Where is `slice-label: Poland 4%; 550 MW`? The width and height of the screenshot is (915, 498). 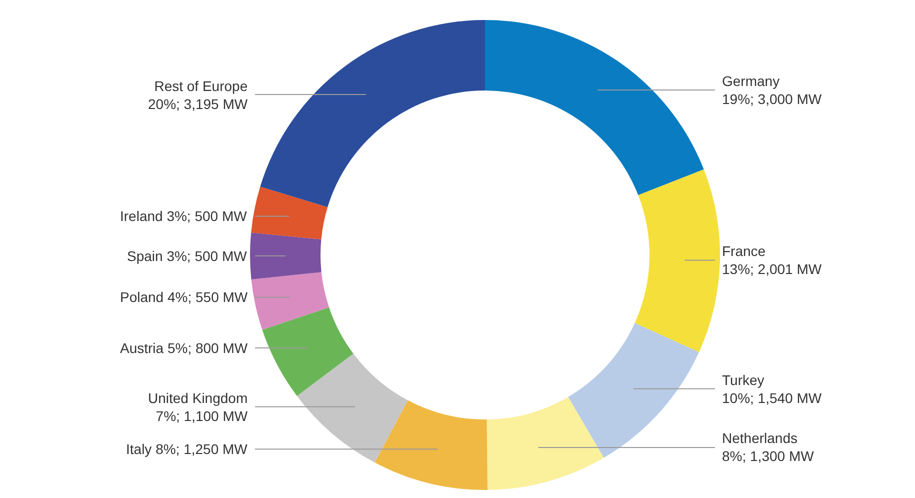 slice-label: Poland 4%; 550 MW is located at coordinates (184, 297).